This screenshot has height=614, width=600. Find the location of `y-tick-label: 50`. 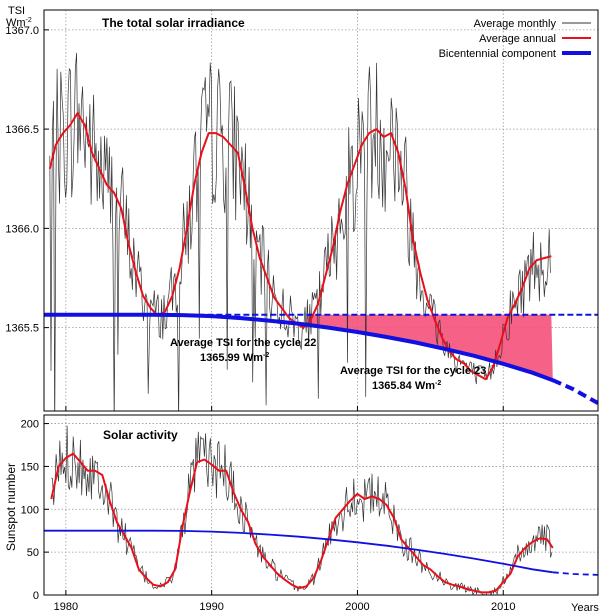

y-tick-label: 50 is located at coordinates (33, 553).